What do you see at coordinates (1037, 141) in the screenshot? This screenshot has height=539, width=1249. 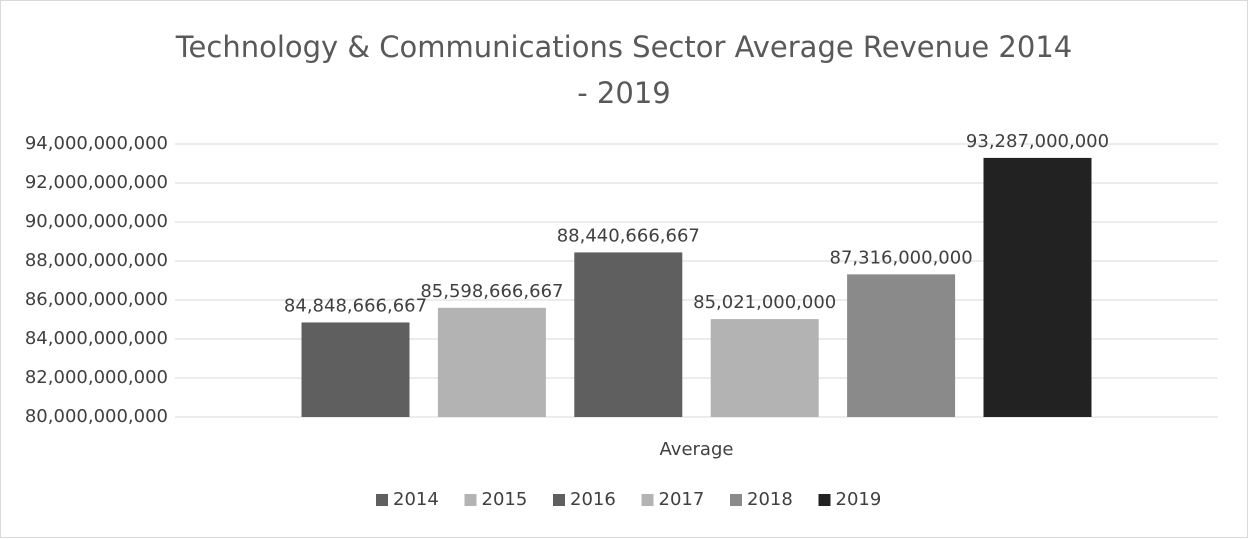 I see `data-label: 93,287,000,000` at bounding box center [1037, 141].